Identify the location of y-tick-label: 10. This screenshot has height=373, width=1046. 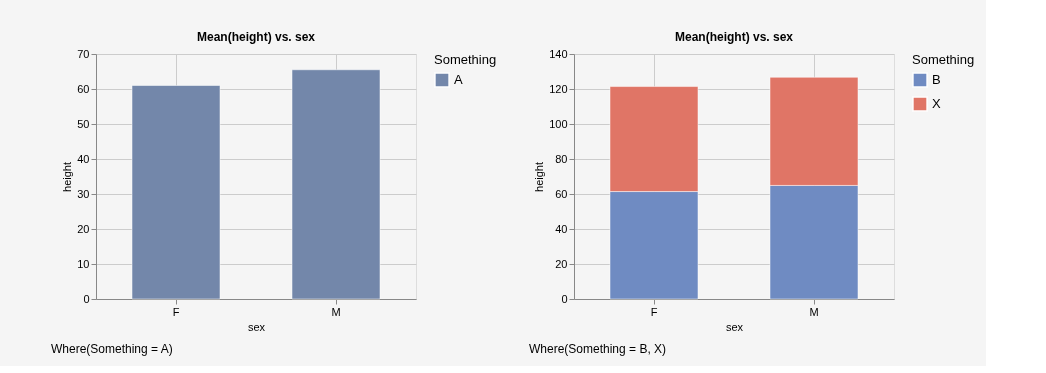
(83, 263).